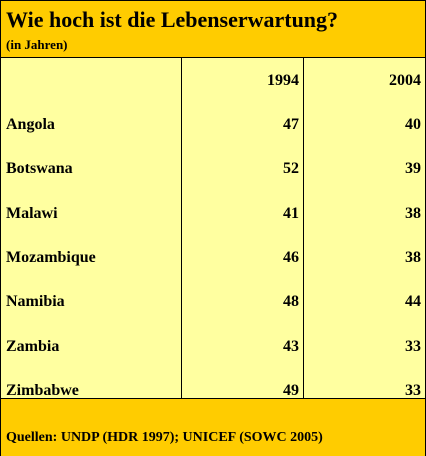  I want to click on cell-1994: 46, so click(291, 257).